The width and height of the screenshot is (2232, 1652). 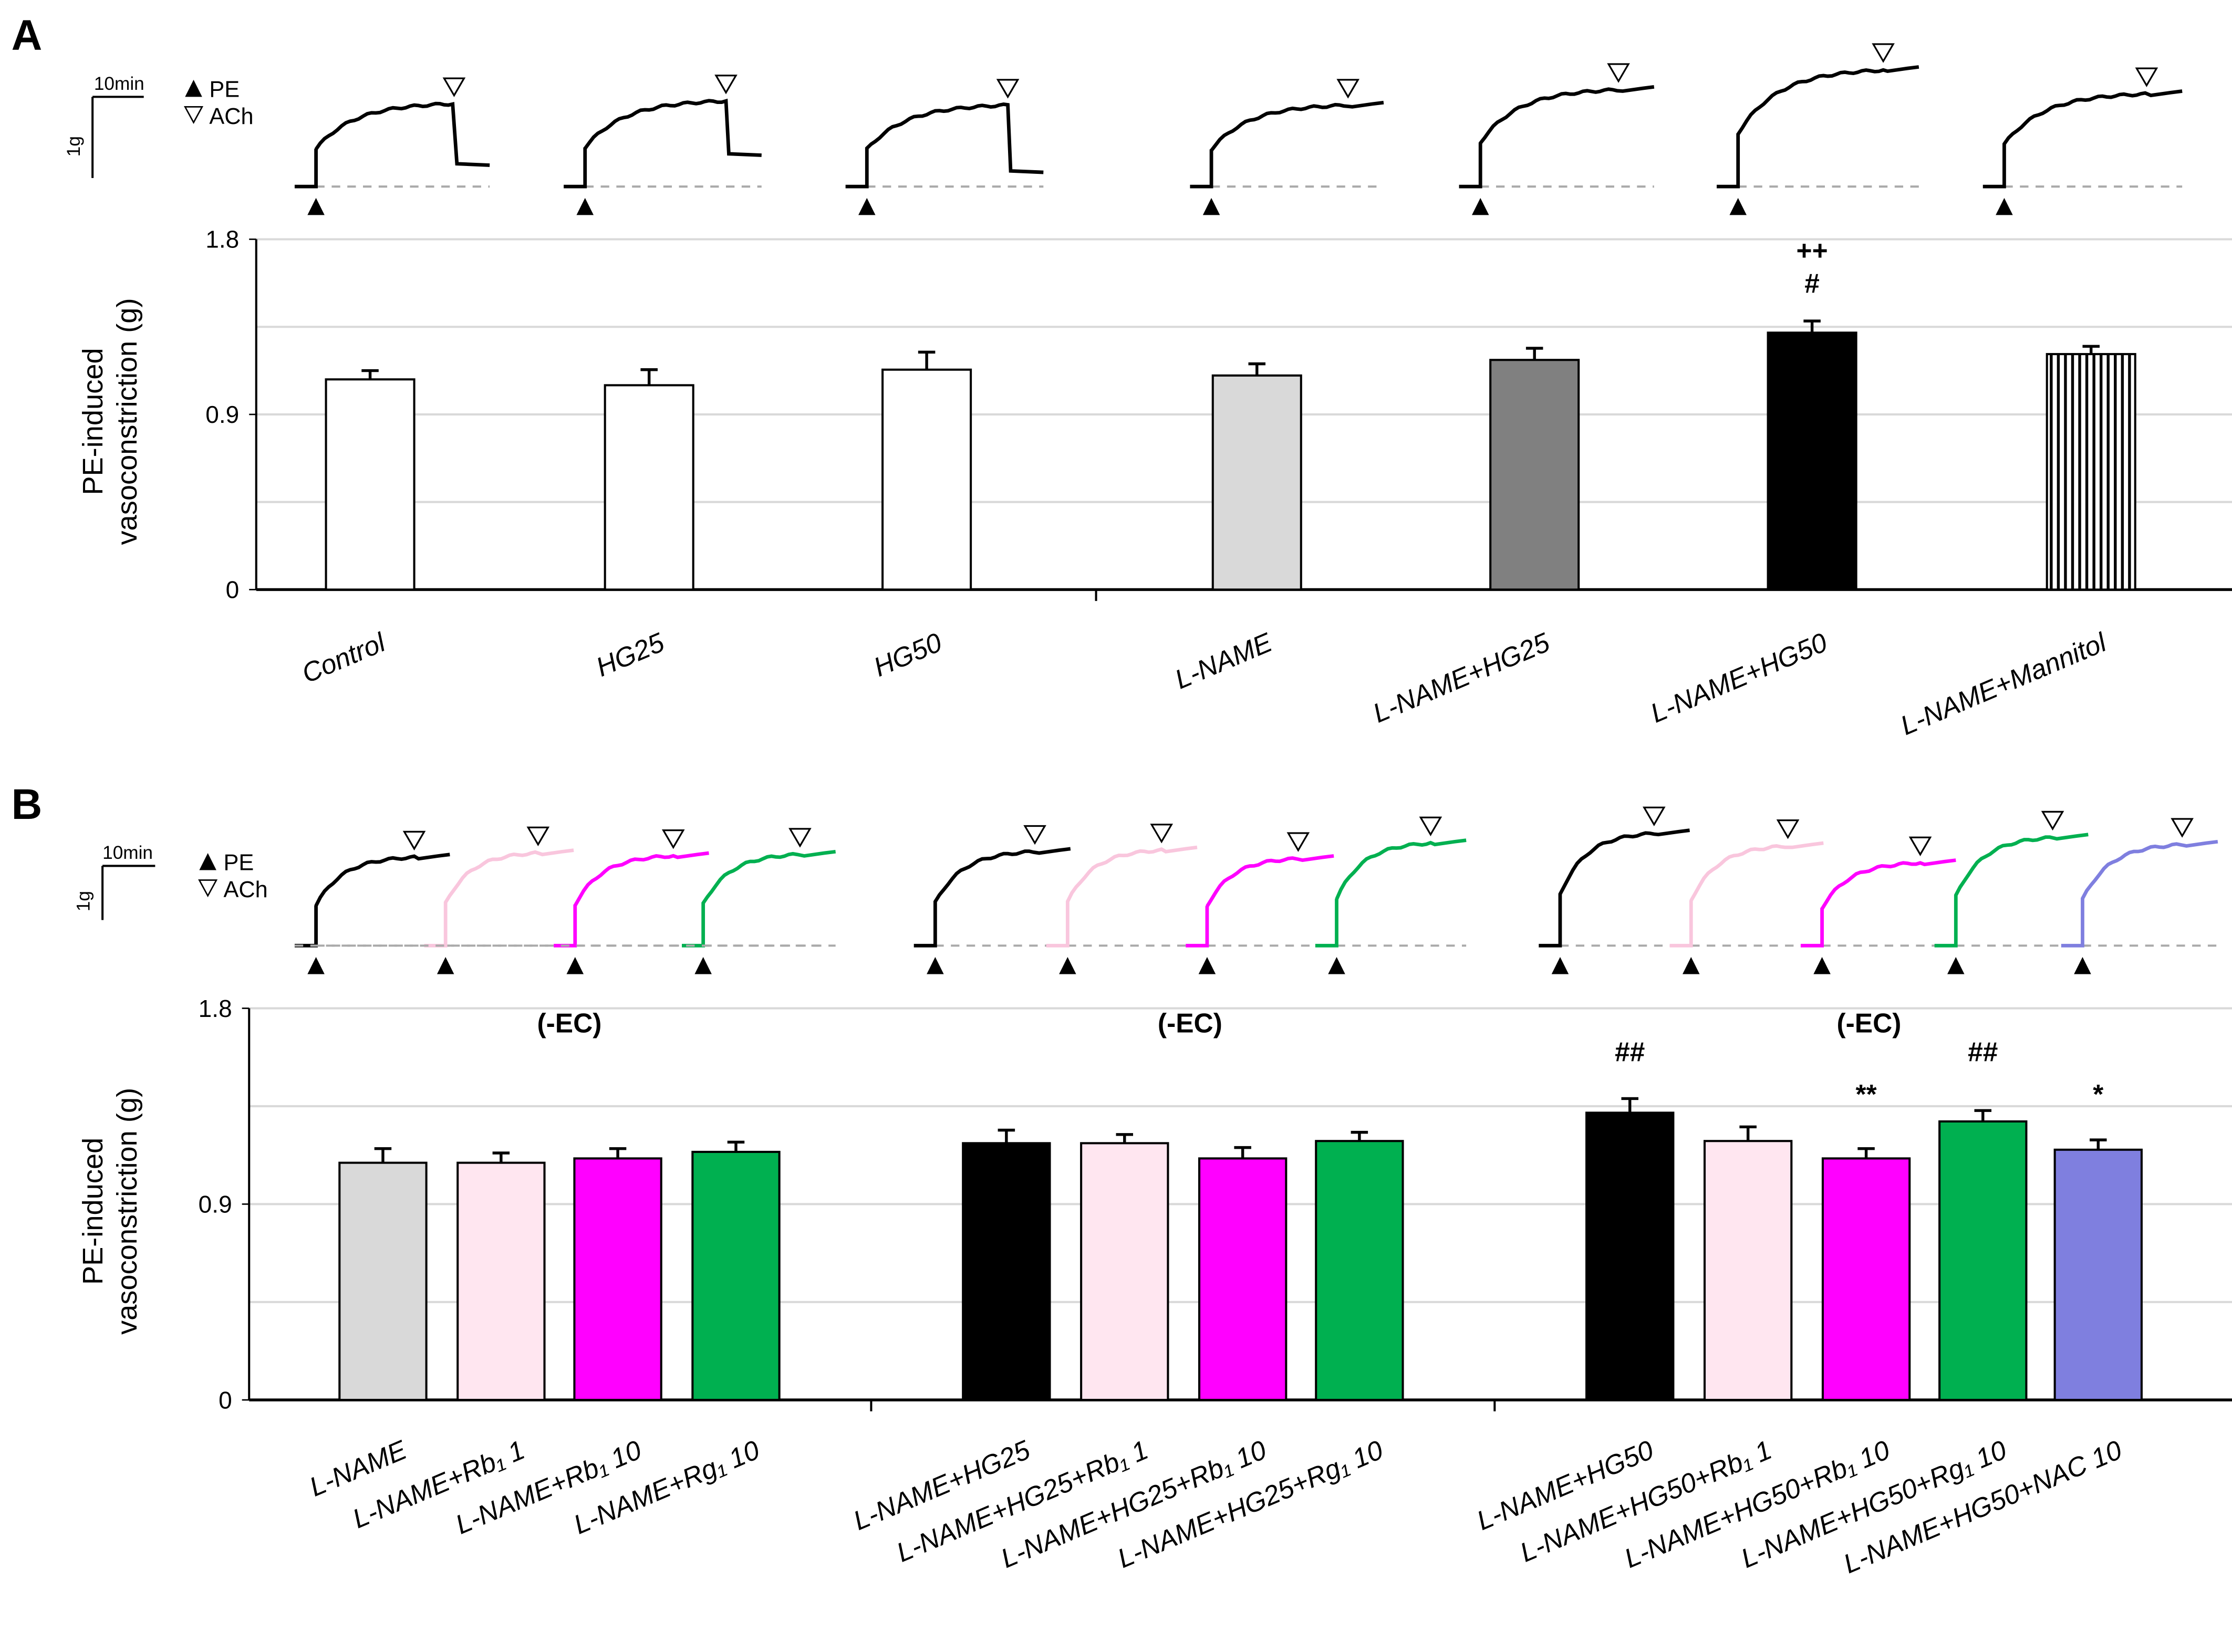 What do you see at coordinates (117, 137) in the screenshot?
I see `scale-bar` at bounding box center [117, 137].